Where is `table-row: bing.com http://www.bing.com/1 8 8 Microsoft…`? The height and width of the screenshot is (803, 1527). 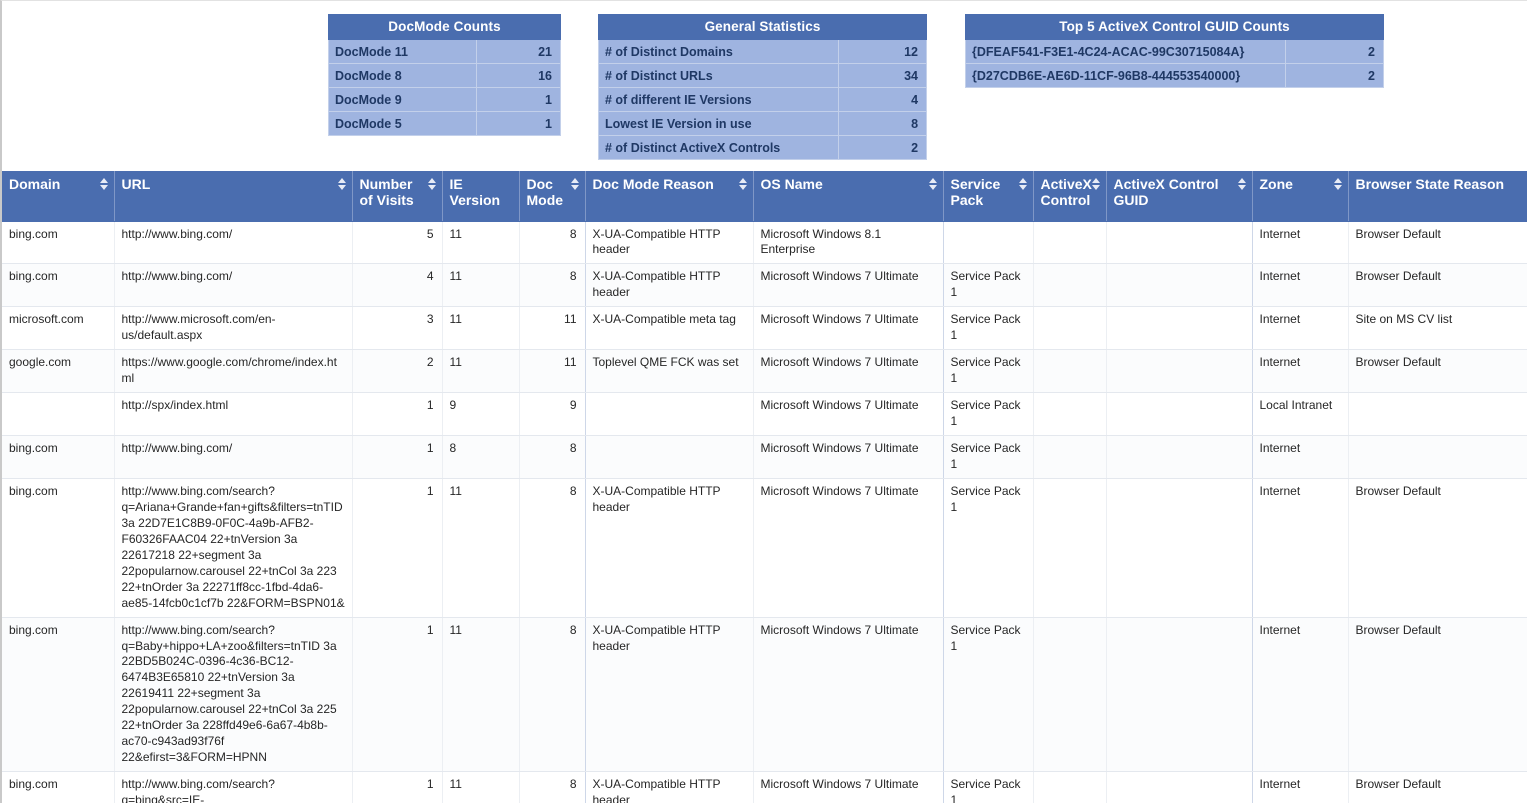 table-row: bing.com http://www.bing.com/1 8 8 Microsoft… is located at coordinates (764, 457).